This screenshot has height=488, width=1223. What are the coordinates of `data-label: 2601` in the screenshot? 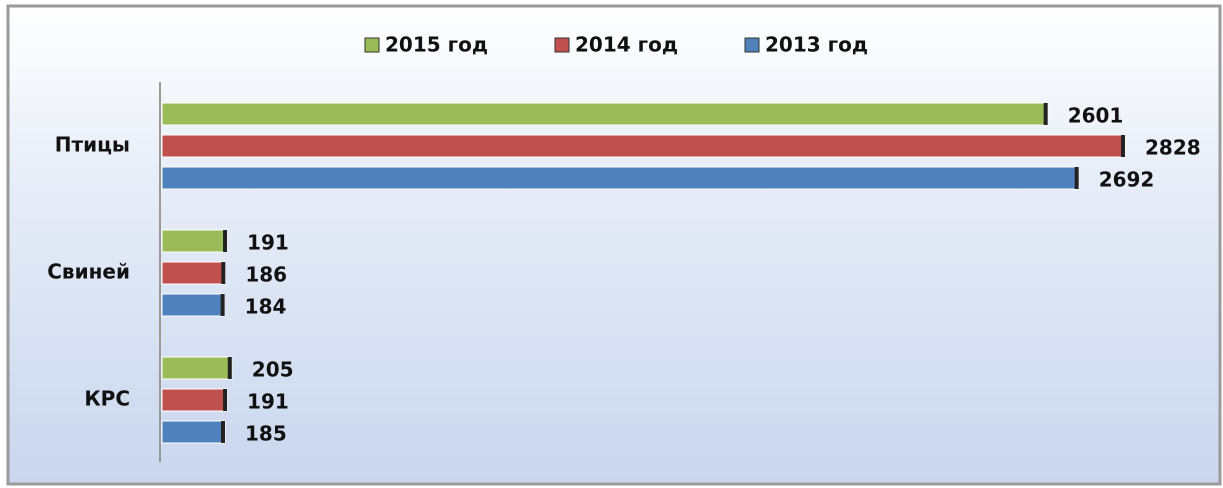 It's located at (1096, 116).